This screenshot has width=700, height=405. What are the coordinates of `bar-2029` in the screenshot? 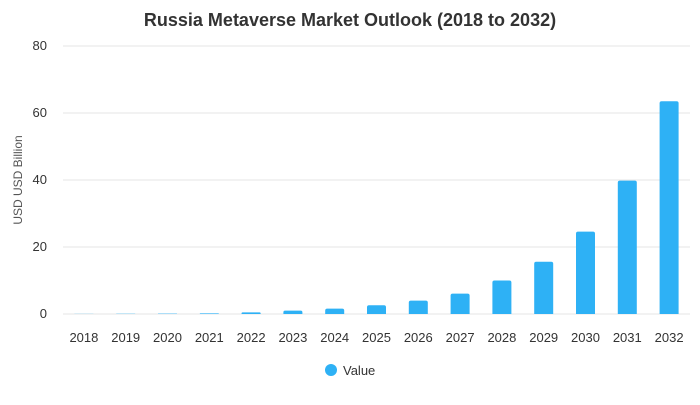 It's located at (543, 288).